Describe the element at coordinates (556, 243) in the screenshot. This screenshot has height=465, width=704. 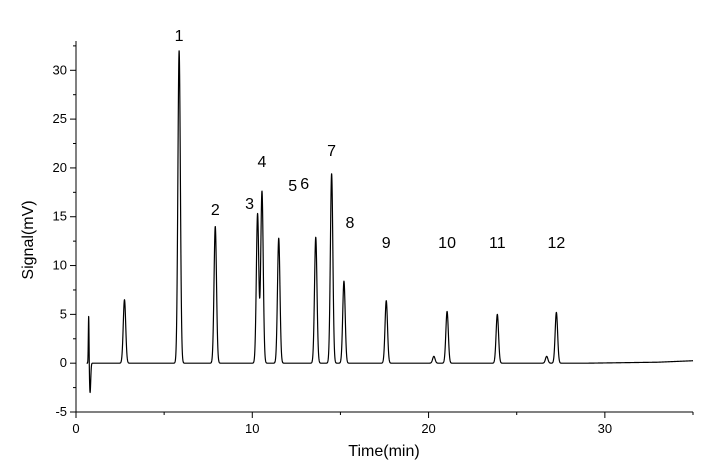
I see `peak-label: 12` at that location.